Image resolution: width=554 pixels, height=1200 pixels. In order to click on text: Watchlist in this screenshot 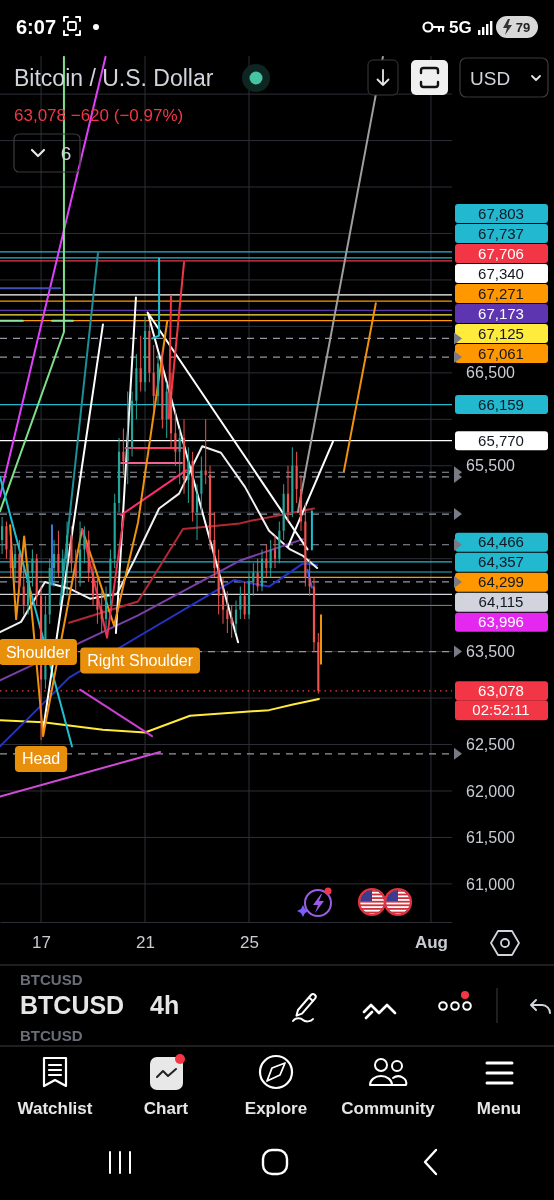, I will do `click(55, 1108)`.